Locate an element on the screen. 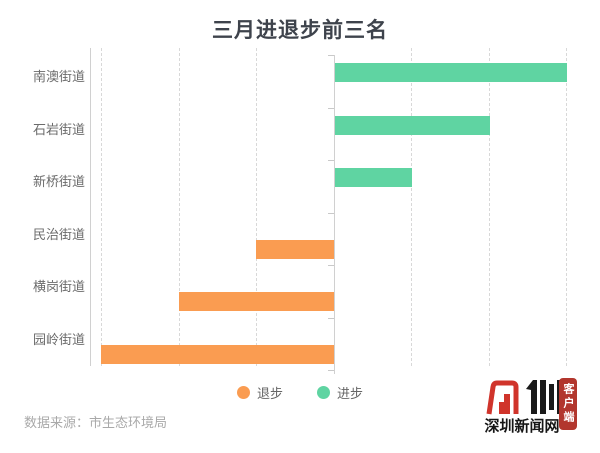  category-label: 园岭街道 is located at coordinates (58, 339).